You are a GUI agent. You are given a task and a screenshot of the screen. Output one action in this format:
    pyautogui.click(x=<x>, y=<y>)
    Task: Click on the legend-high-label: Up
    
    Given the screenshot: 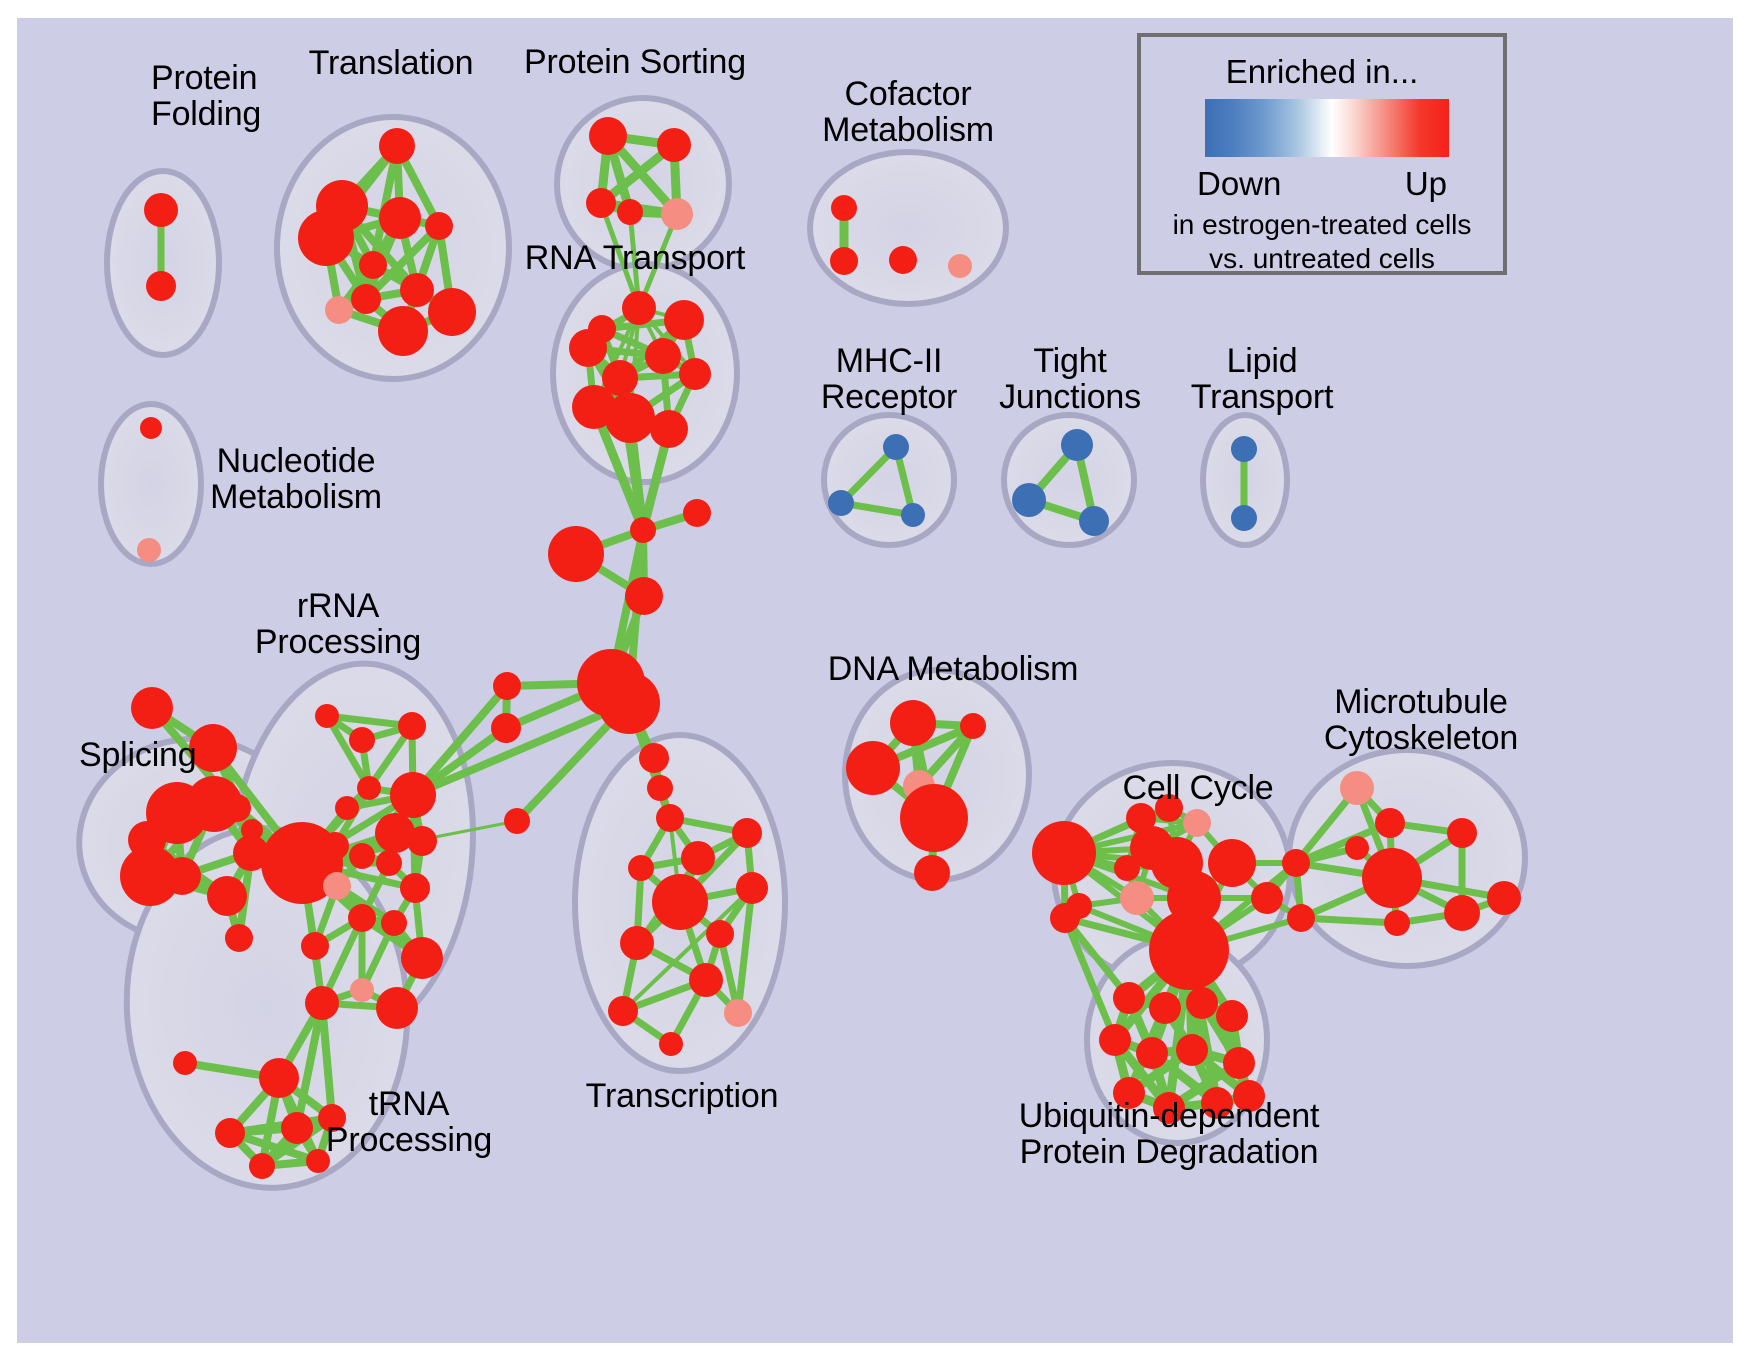 What is the action you would take?
    pyautogui.click(x=1425, y=183)
    